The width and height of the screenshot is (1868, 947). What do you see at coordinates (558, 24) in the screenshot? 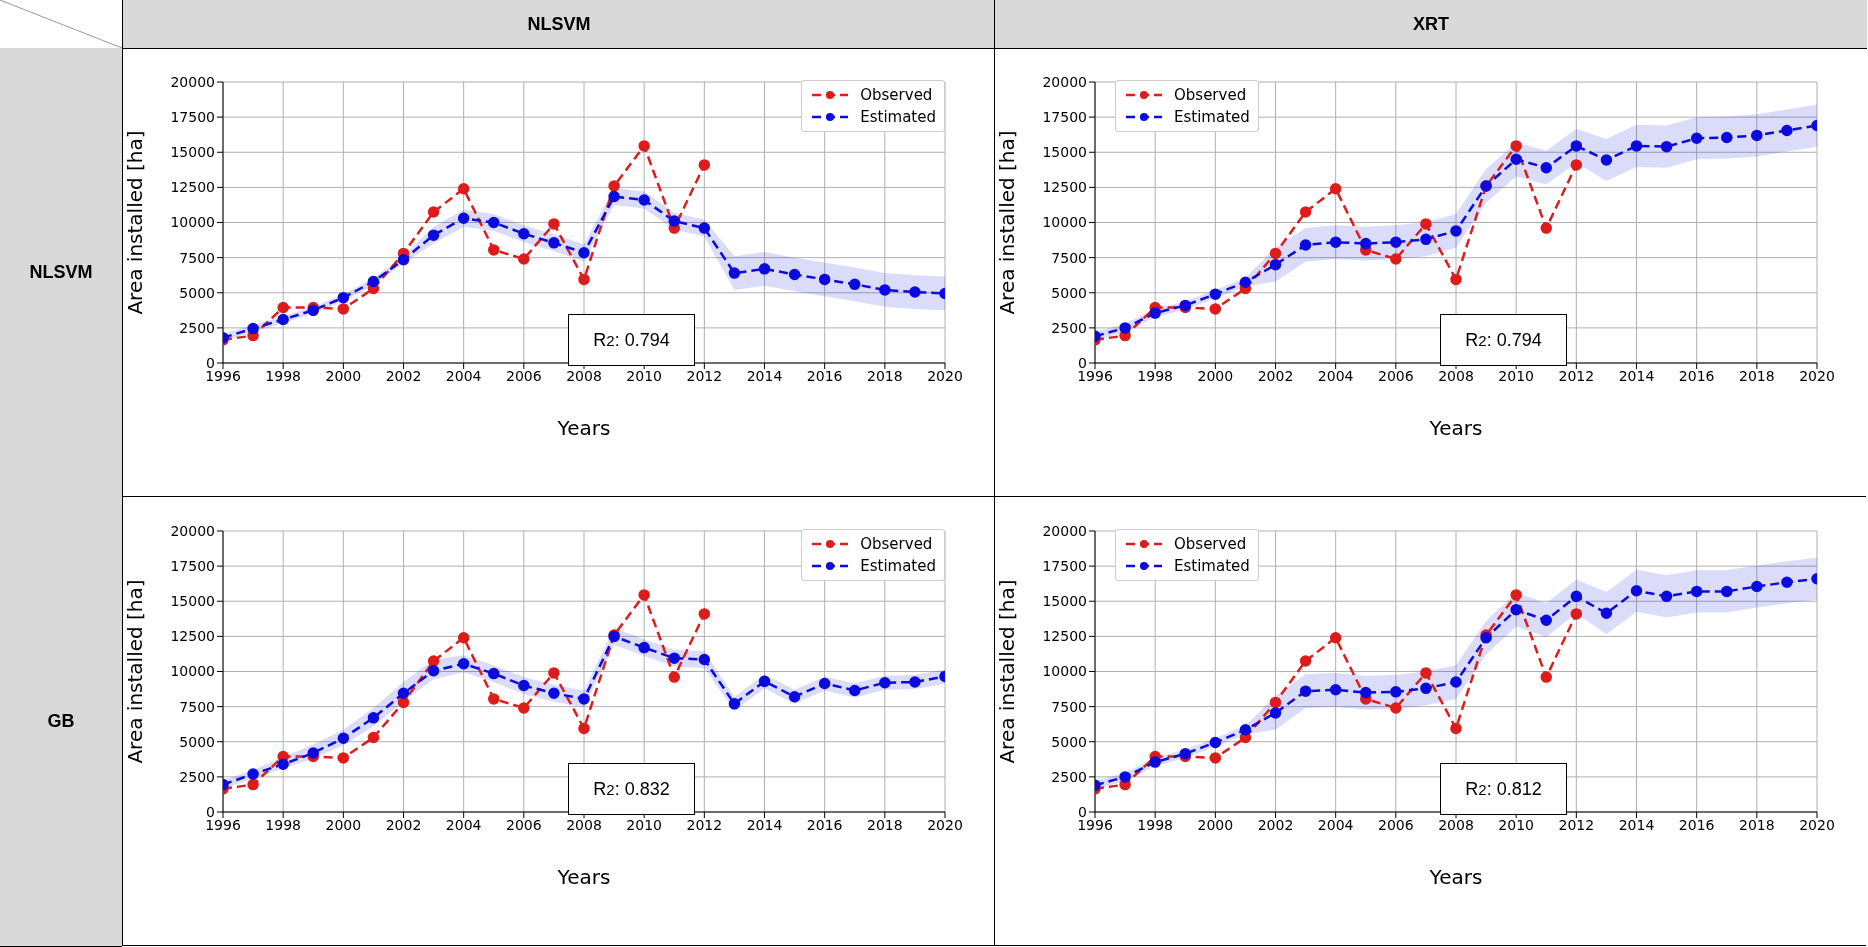
I see `chart-title: NLSVM` at bounding box center [558, 24].